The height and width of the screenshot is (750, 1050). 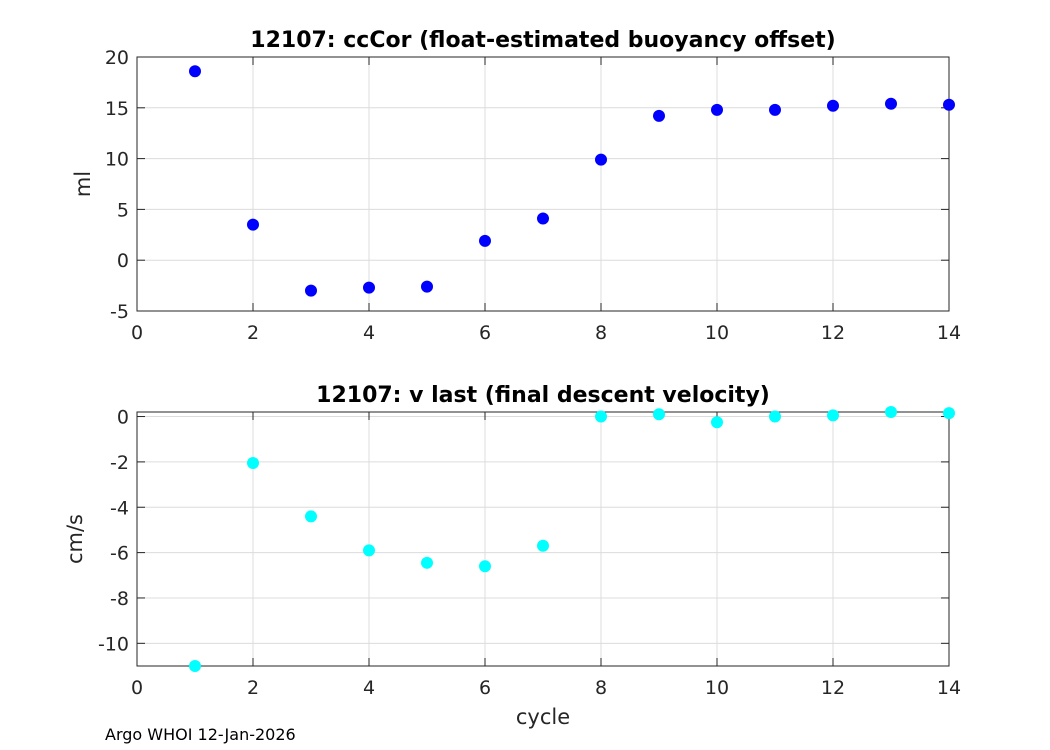 I want to click on y-axis-label: ml, so click(x=83, y=184).